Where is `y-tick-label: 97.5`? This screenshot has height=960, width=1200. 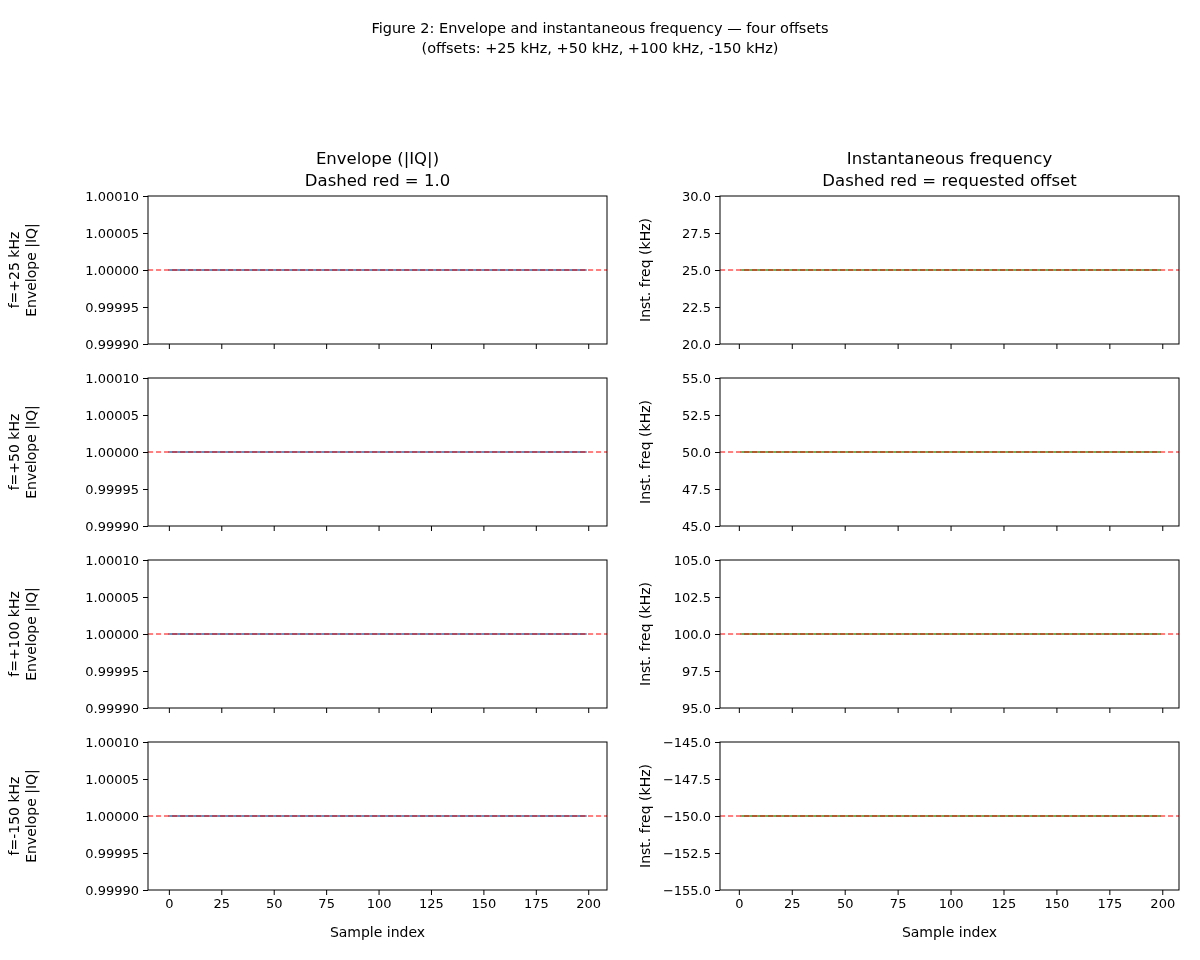
y-tick-label: 97.5 is located at coordinates (696, 671).